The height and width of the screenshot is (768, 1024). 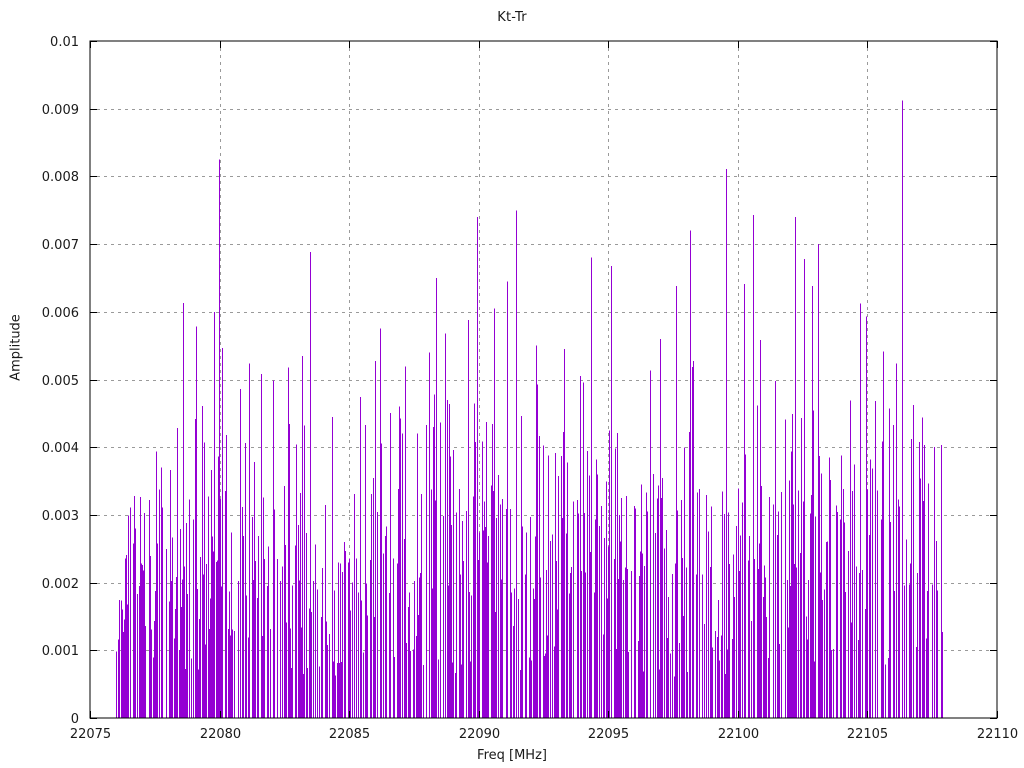 What do you see at coordinates (608, 734) in the screenshot?
I see `x-tick-label: 22095` at bounding box center [608, 734].